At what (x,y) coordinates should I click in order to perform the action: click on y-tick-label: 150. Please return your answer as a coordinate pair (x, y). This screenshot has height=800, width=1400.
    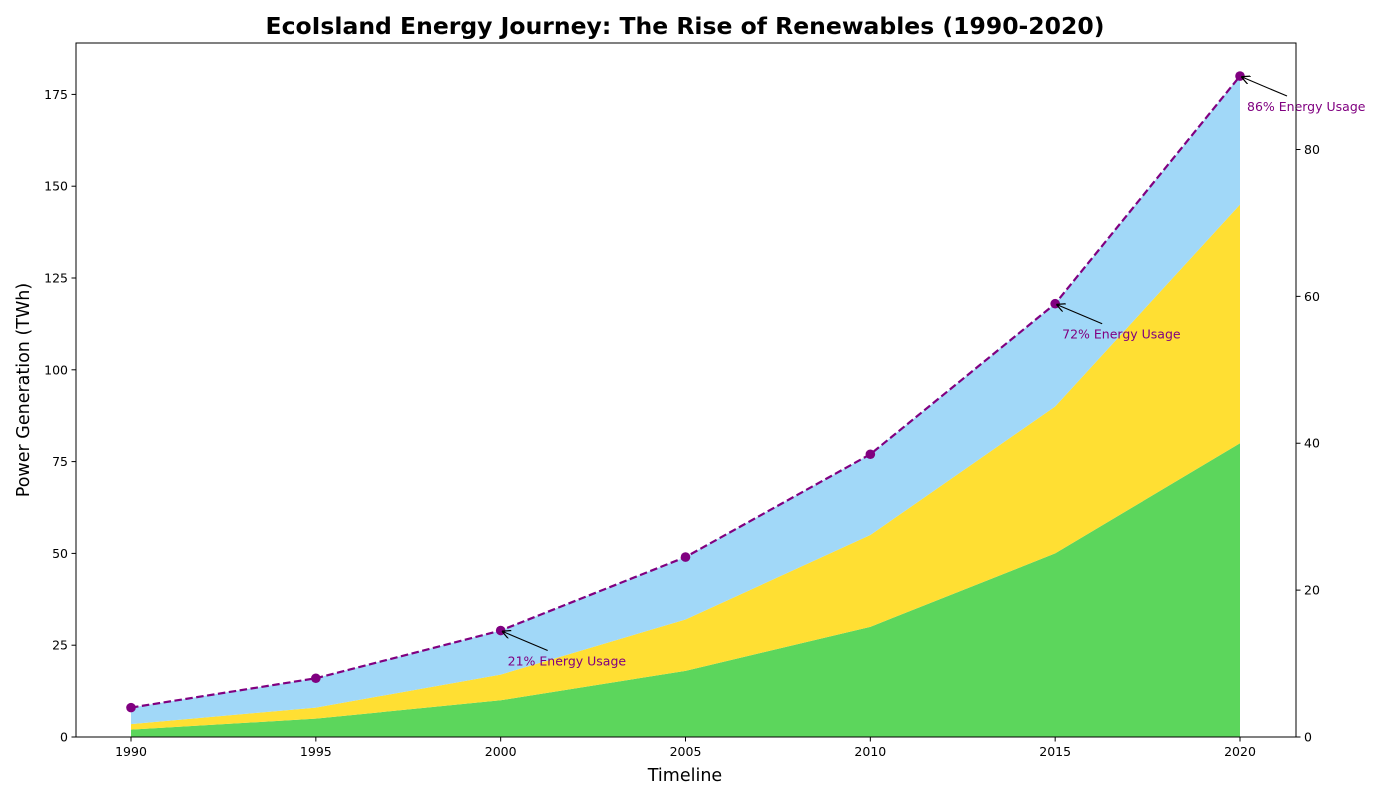
    Looking at the image, I should click on (56, 186).